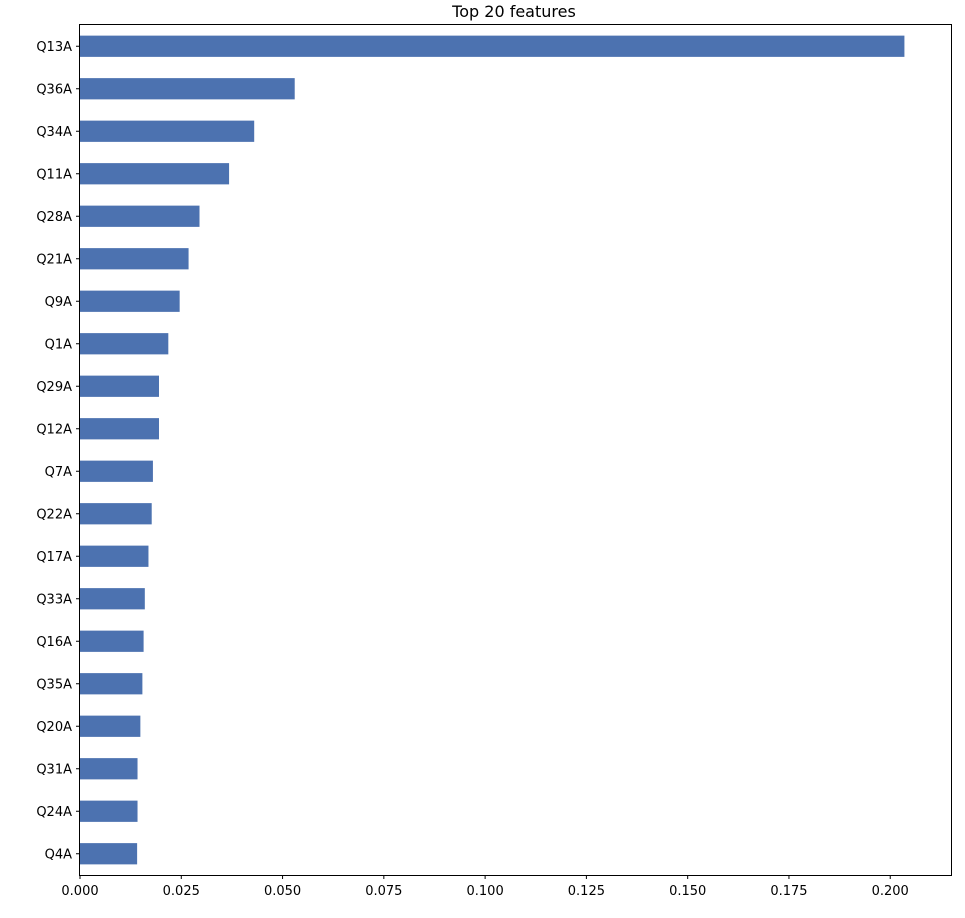  I want to click on y-tick-label: Q13A, so click(54, 47).